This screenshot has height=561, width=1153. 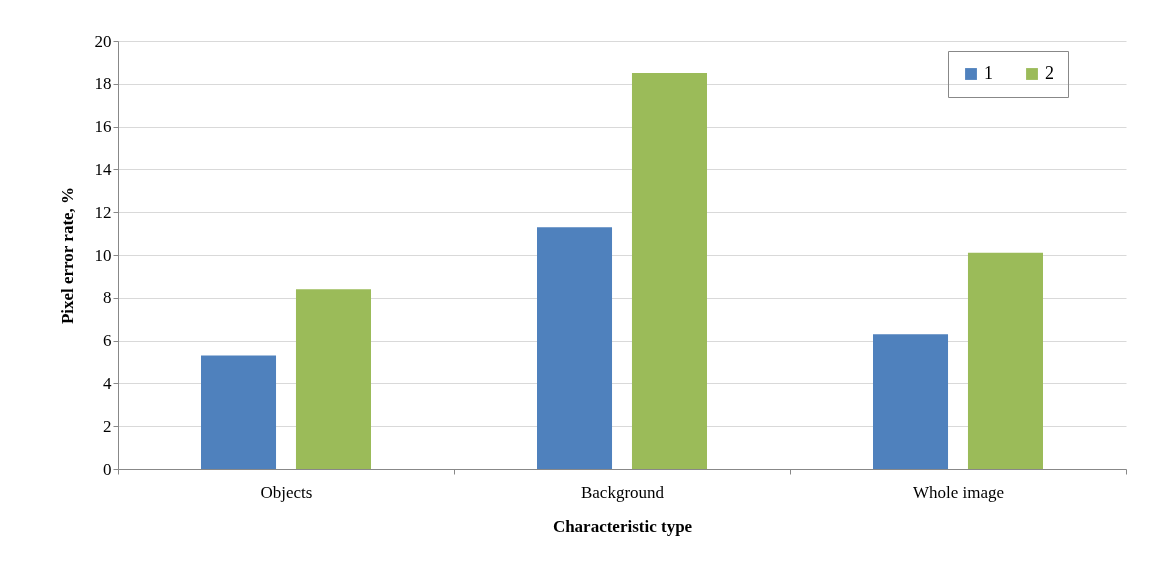 What do you see at coordinates (103, 169) in the screenshot?
I see `y-tick-label: 14` at bounding box center [103, 169].